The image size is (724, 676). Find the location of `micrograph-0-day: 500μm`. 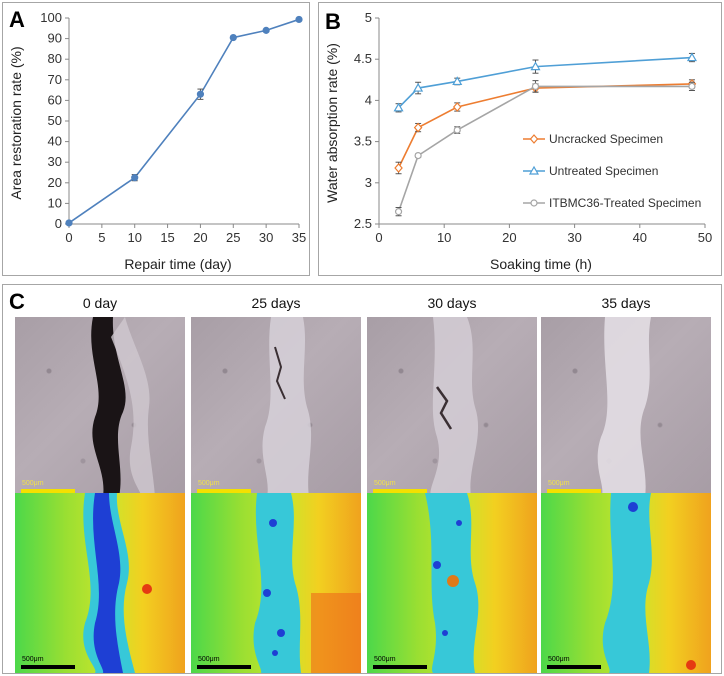

micrograph-0-day: 500μm is located at coordinates (100, 407).